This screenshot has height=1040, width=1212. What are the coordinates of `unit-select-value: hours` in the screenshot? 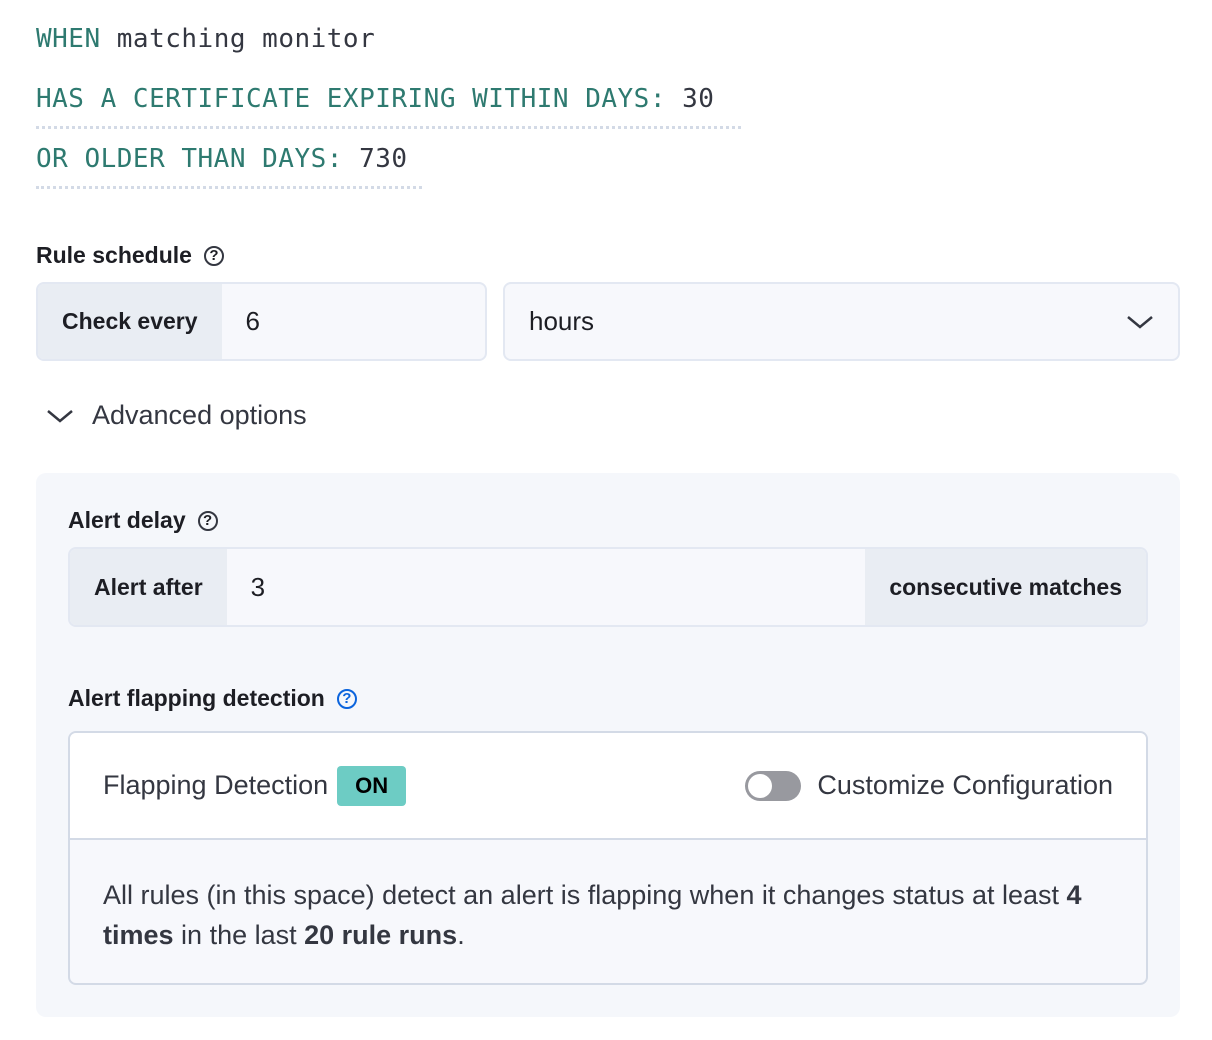 It's located at (562, 321).